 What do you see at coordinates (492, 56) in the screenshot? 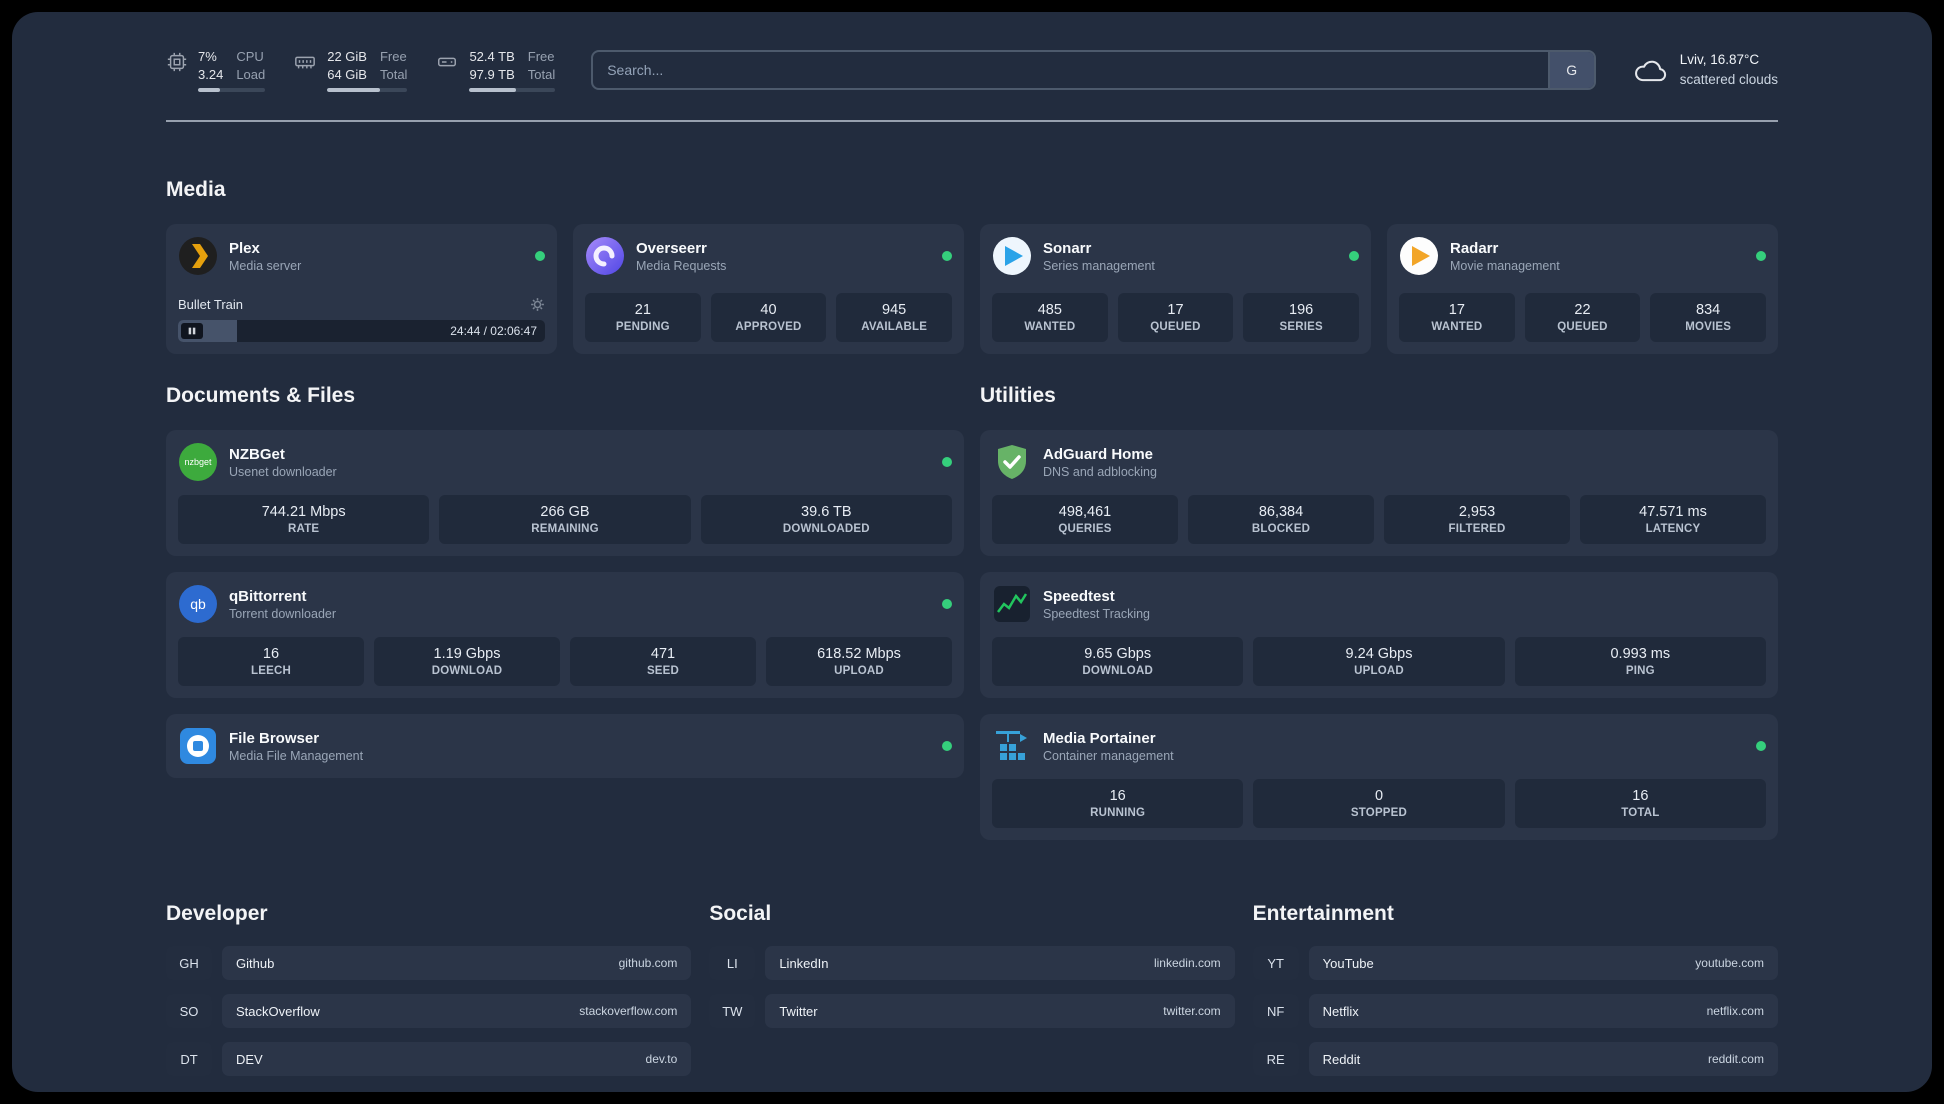
I see `disk-free-value: 52.4 TB` at bounding box center [492, 56].